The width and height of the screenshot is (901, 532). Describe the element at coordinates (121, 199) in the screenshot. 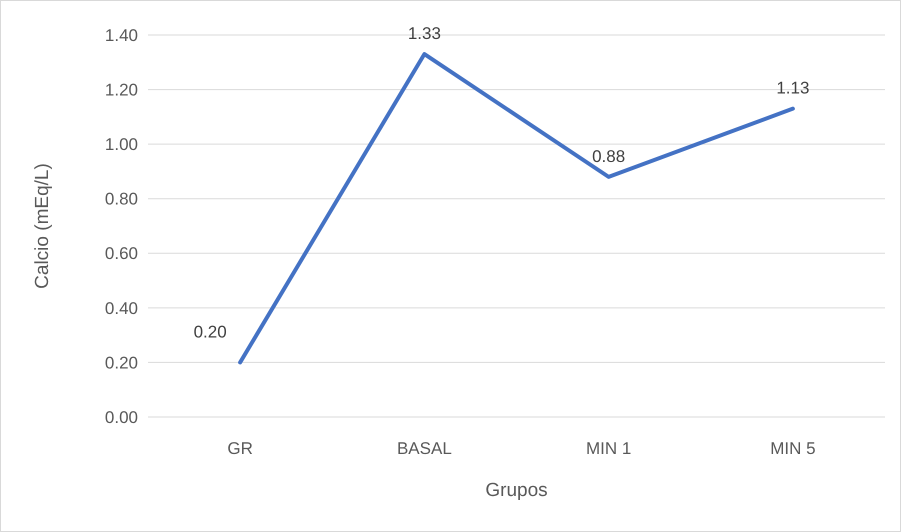

I see `y-tick-label: 0.80` at that location.